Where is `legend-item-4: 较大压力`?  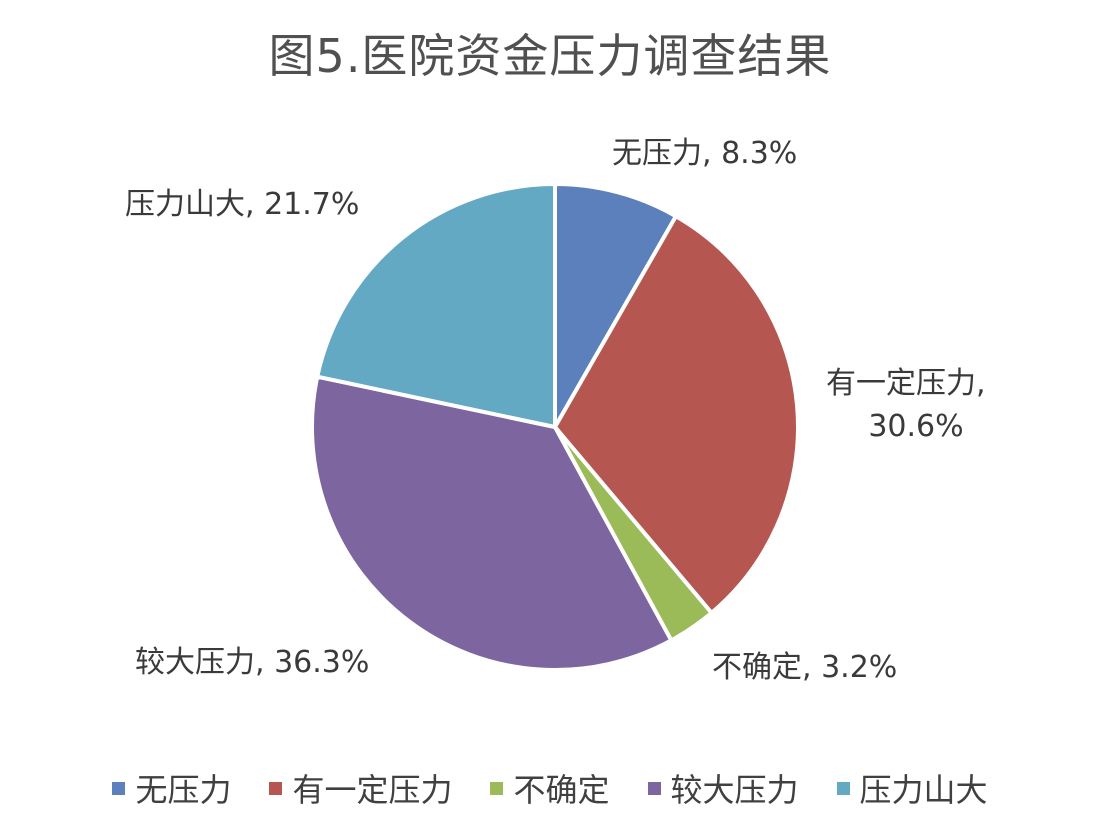 legend-item-4: 较大压力 is located at coordinates (723, 788).